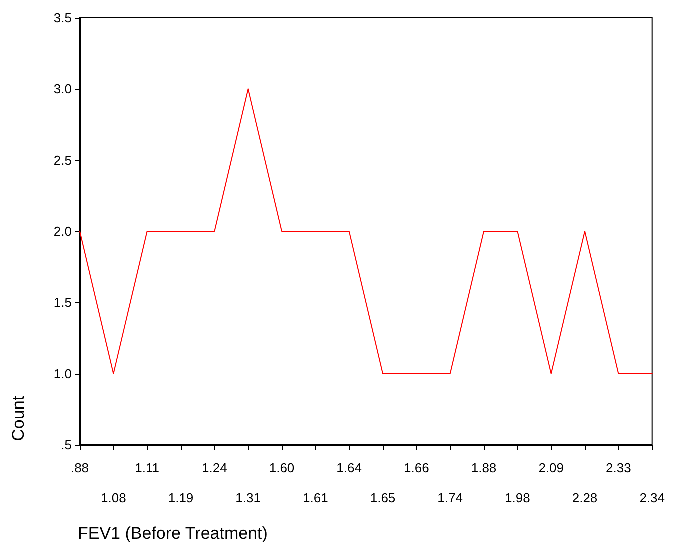 This screenshot has height=552, width=676. I want to click on y-tick-label: 2.5, so click(63, 160).